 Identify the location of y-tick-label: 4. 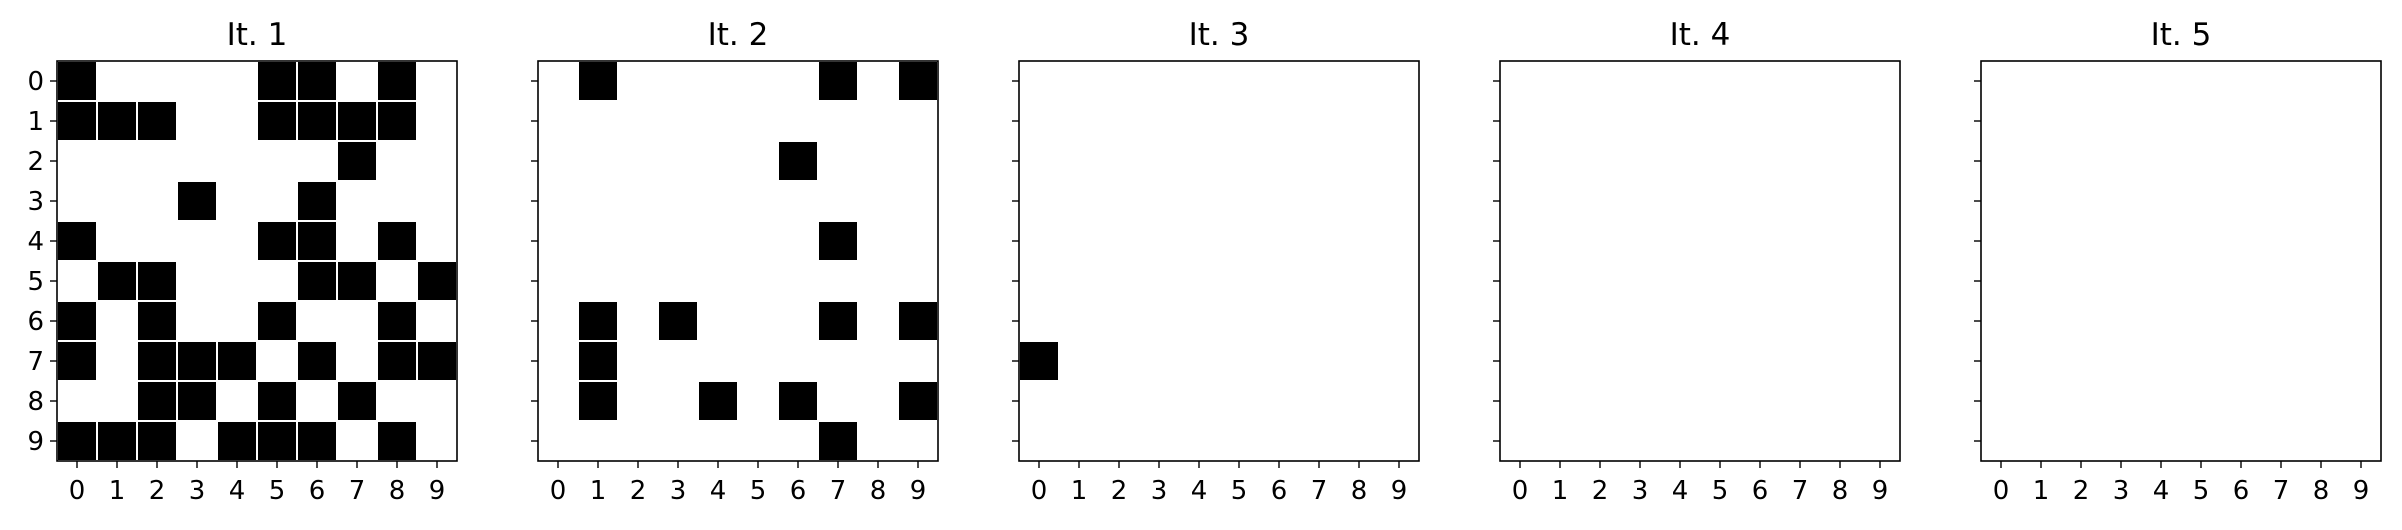
(35, 242).